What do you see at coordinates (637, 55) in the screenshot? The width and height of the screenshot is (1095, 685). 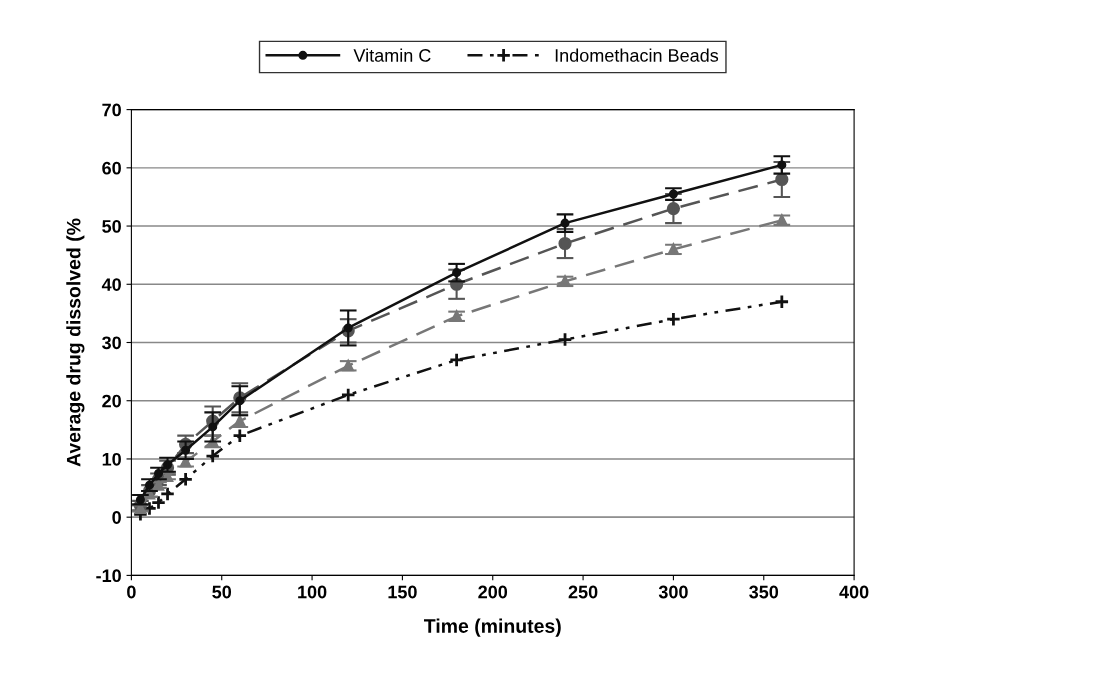 I see `legend-label: Indomethacin Beads` at bounding box center [637, 55].